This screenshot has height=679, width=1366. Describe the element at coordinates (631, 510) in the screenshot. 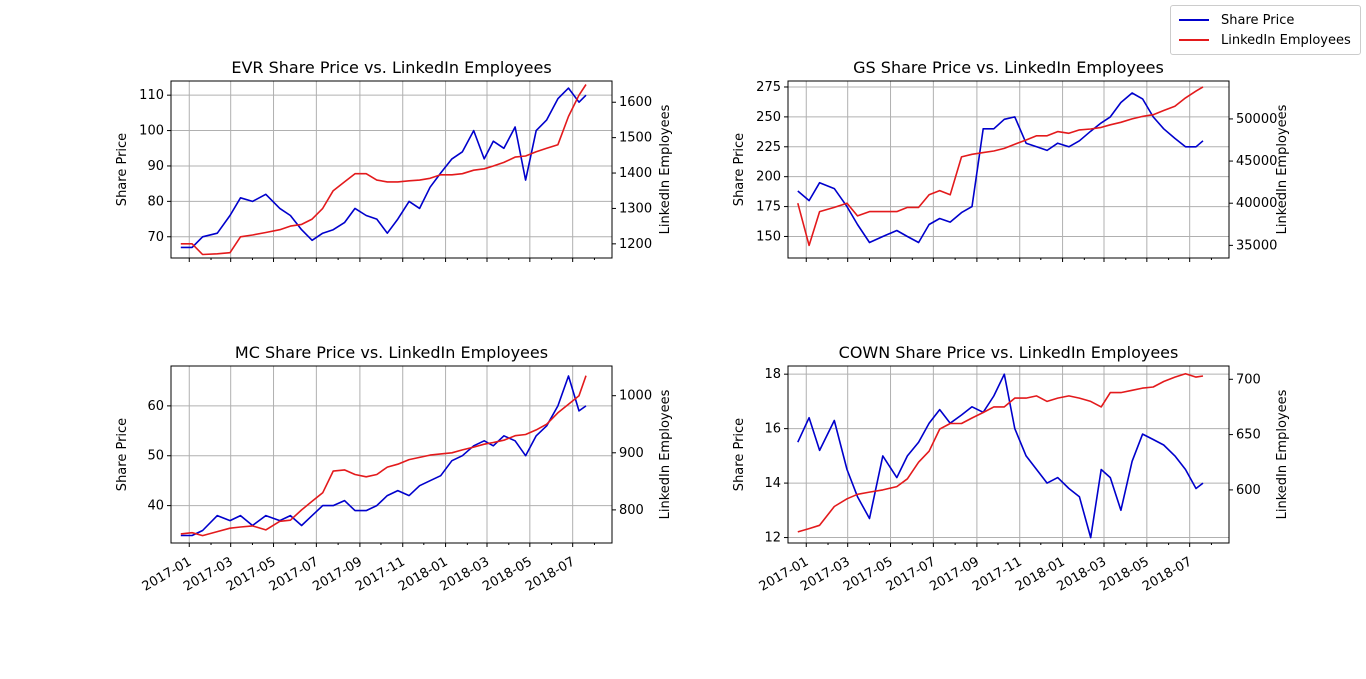

I see `chart3-y2tick-label-800: 800` at that location.